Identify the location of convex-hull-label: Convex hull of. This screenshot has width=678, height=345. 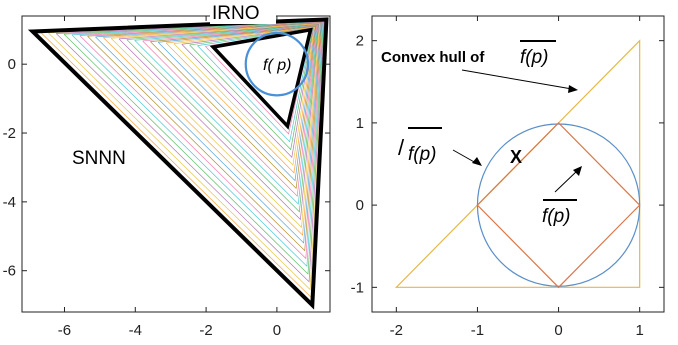
(433, 57).